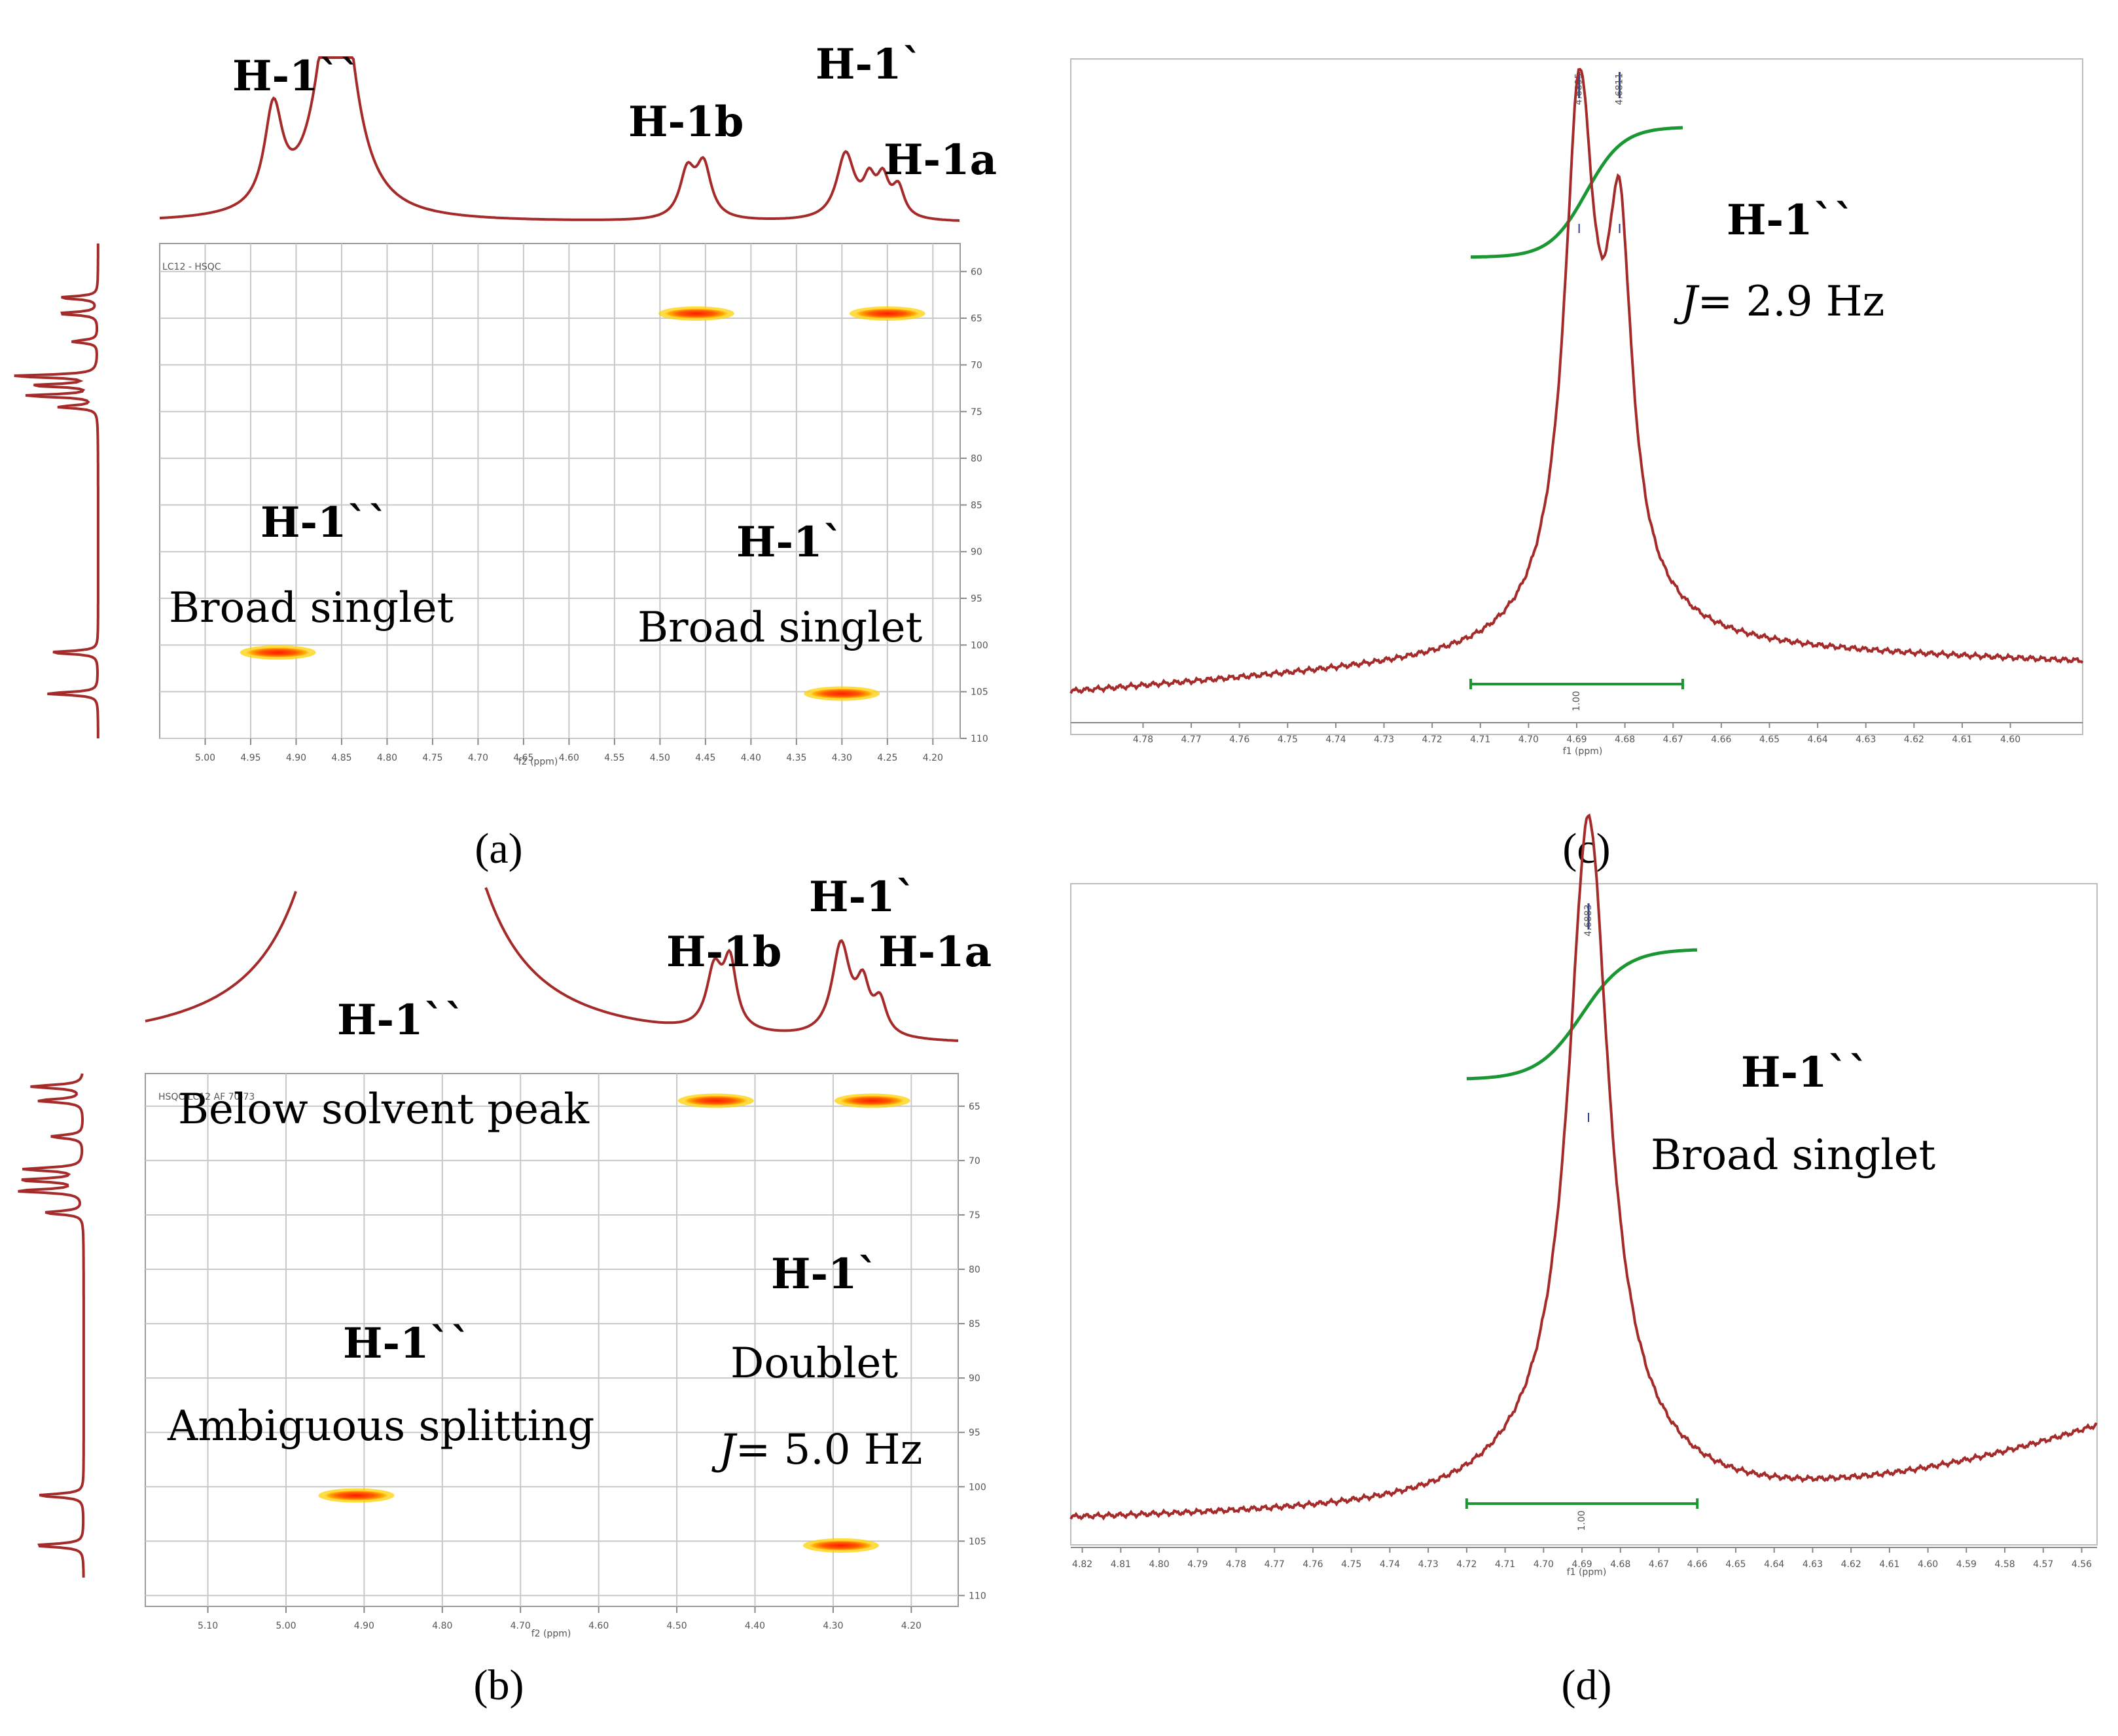 This screenshot has width=2118, height=1736. I want to click on panel-b-letter-text: (b), so click(499, 1685).